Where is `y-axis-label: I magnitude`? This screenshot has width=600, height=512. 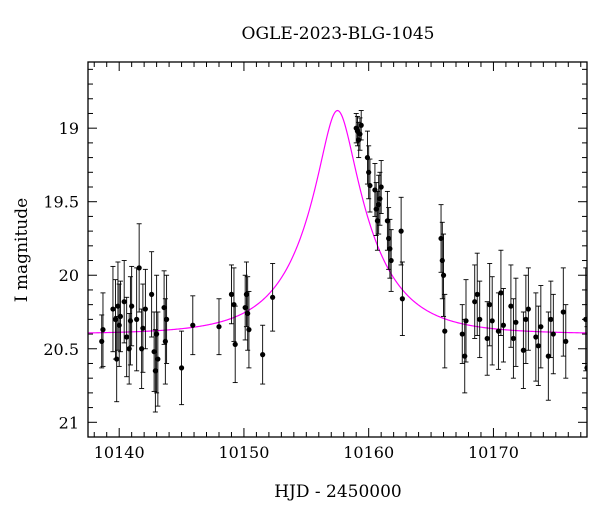
y-axis-label: I magnitude is located at coordinates (22, 250).